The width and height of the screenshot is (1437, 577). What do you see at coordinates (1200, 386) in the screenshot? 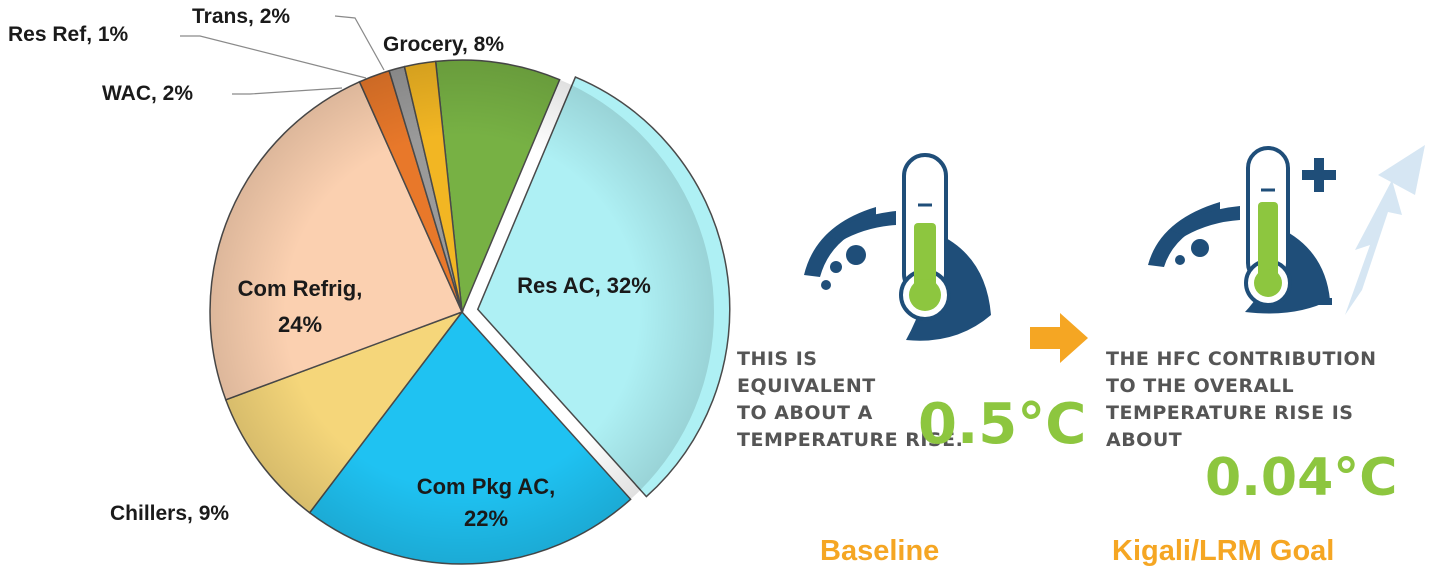
I see `goal-line-2: TO THE OVERALL` at bounding box center [1200, 386].